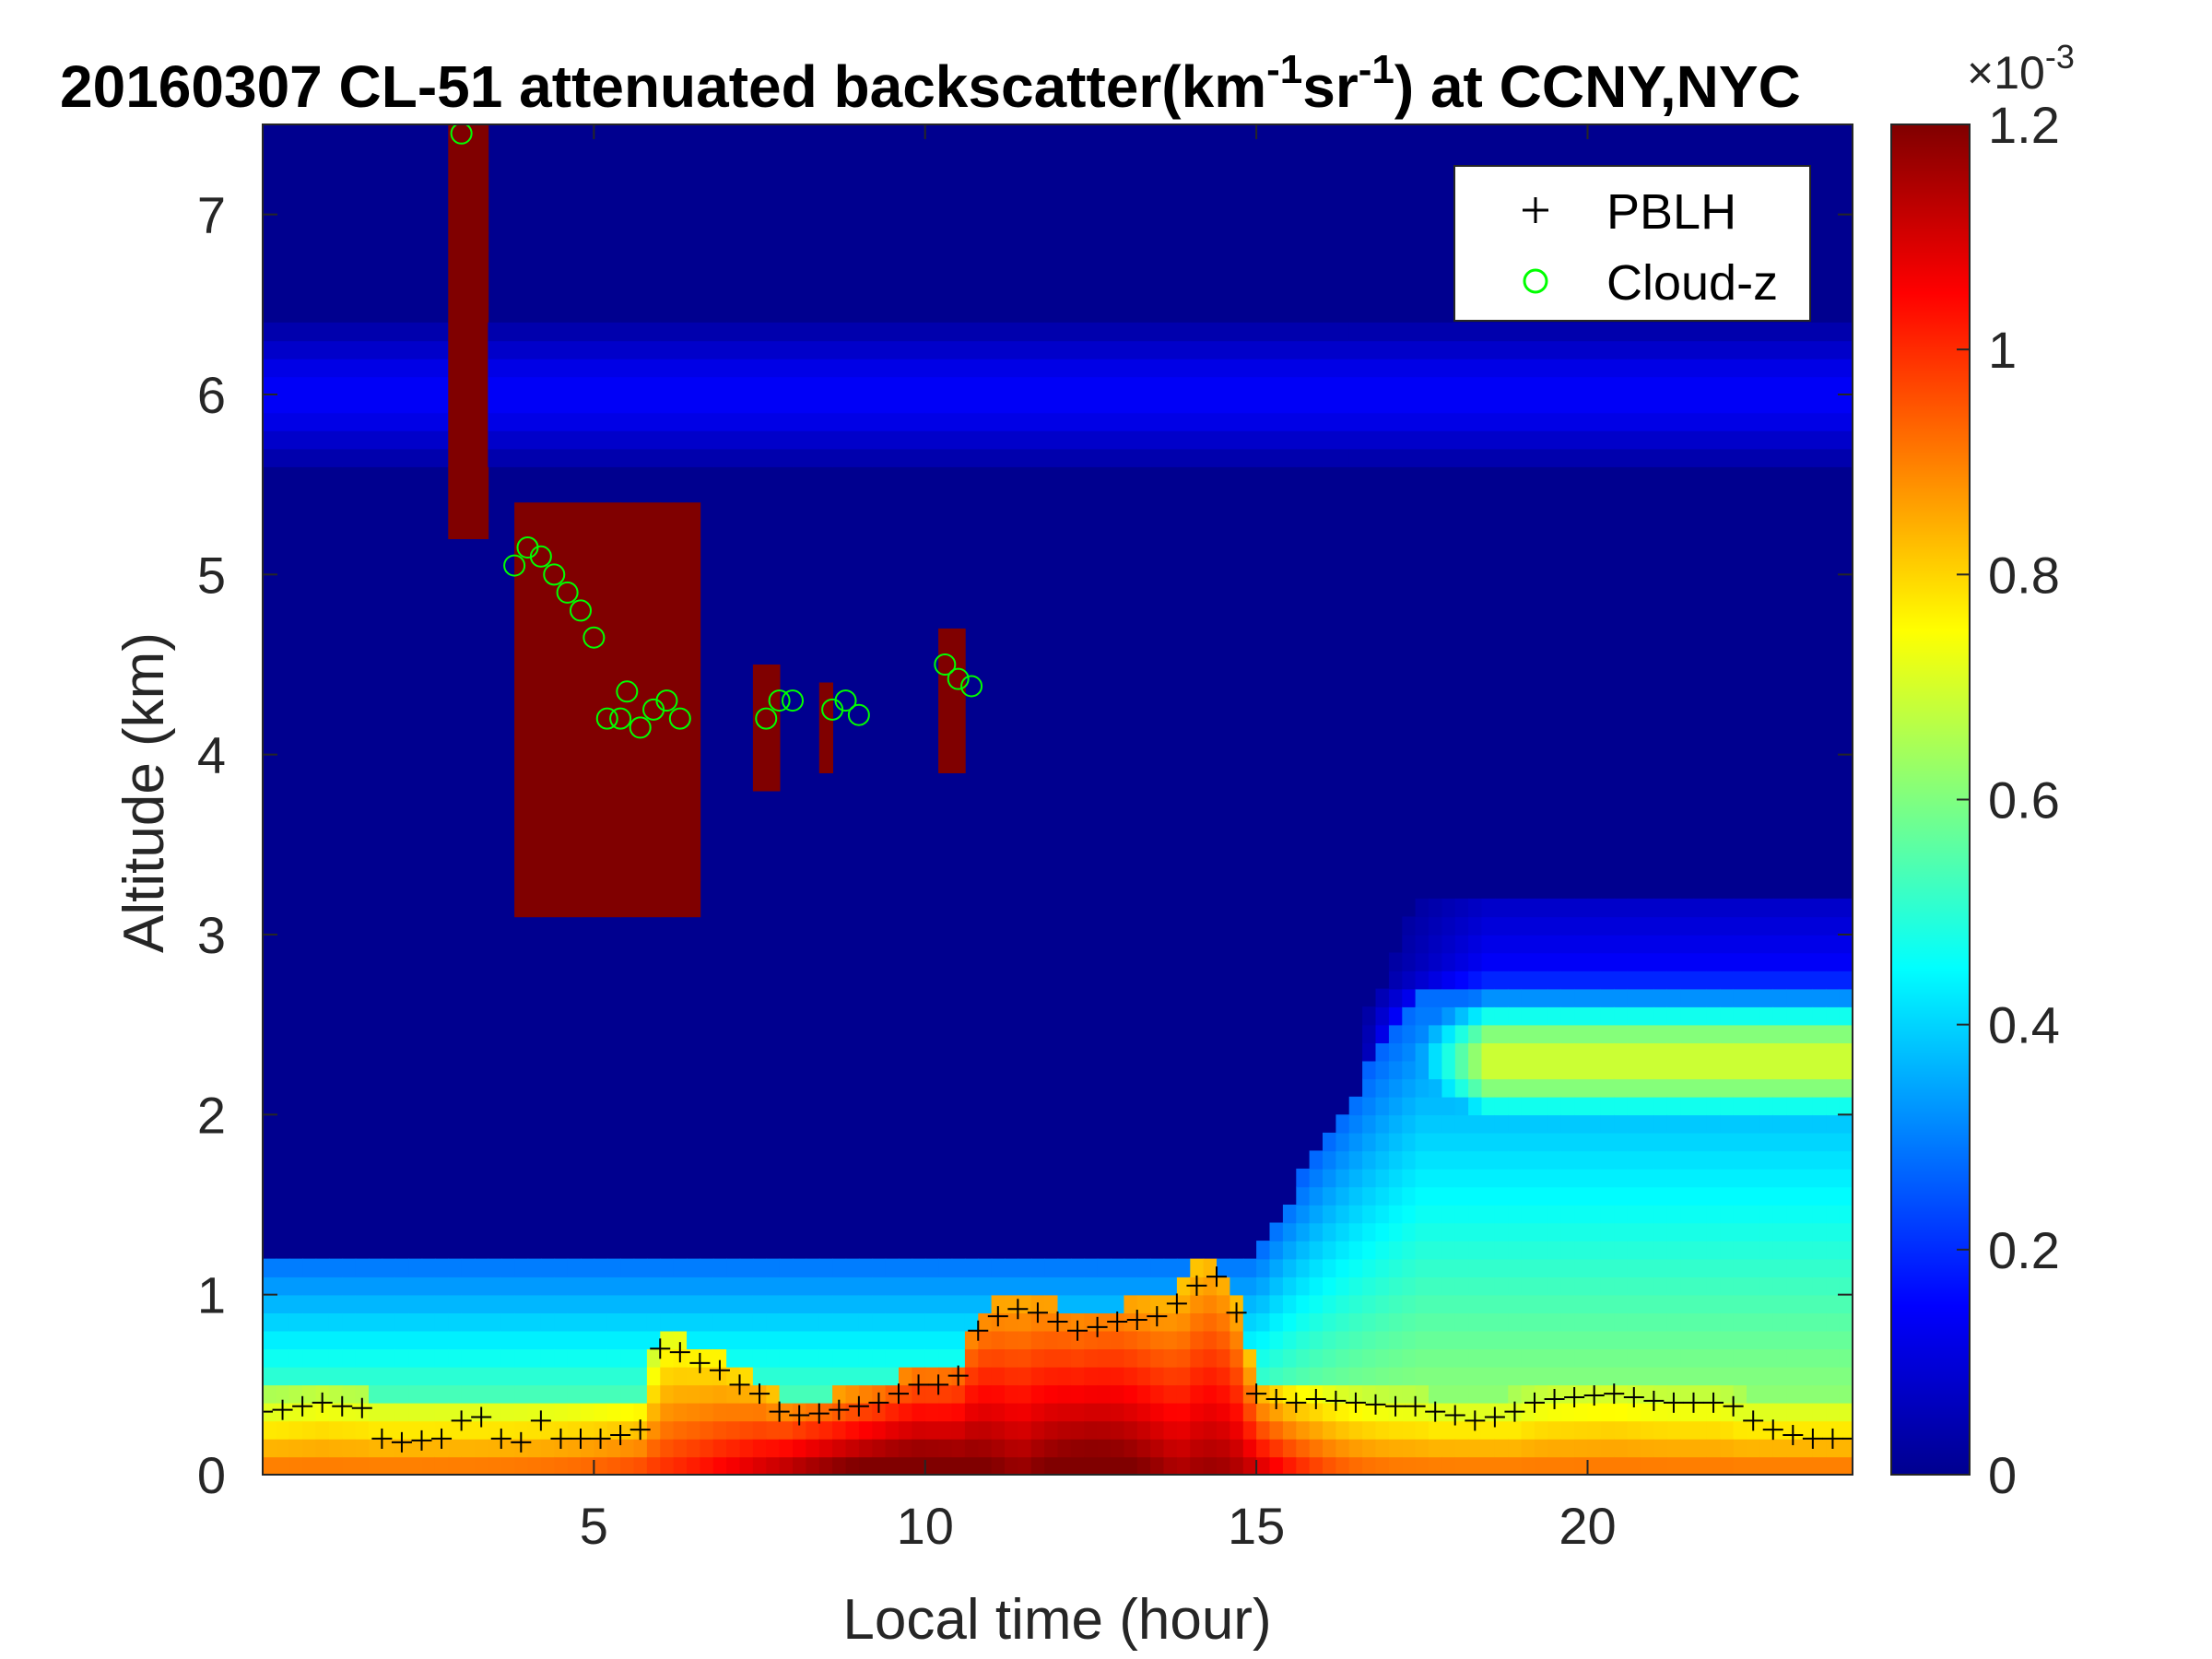 This screenshot has height=1659, width=2212. What do you see at coordinates (211, 1115) in the screenshot?
I see `y-tick-label: 2` at bounding box center [211, 1115].